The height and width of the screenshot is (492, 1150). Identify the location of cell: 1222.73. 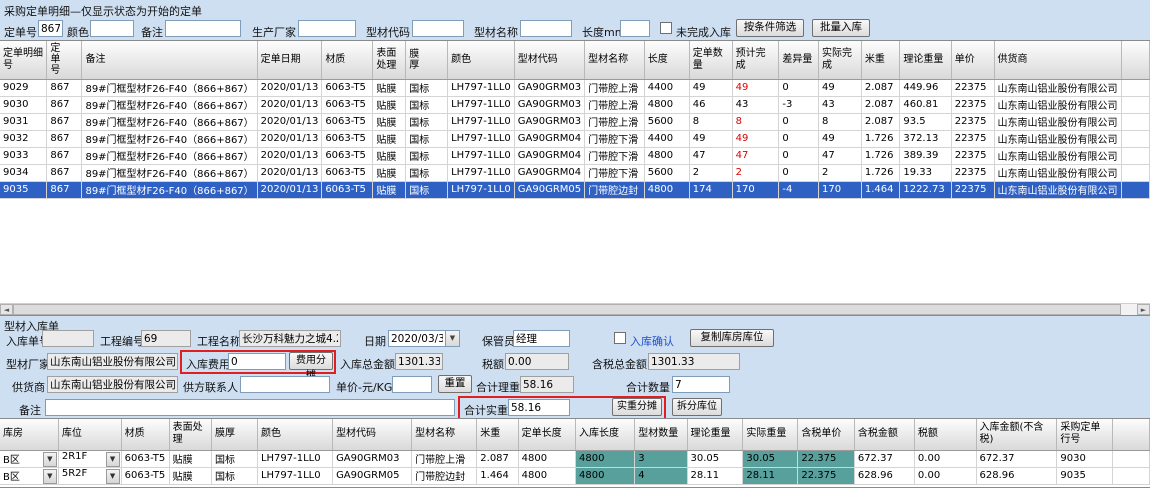
(925, 190).